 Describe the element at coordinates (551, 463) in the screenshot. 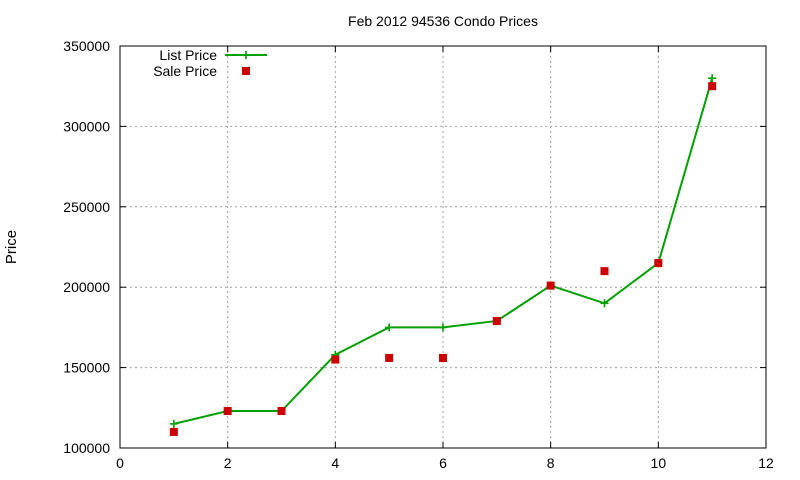

I see `x-tick-label: 8` at that location.